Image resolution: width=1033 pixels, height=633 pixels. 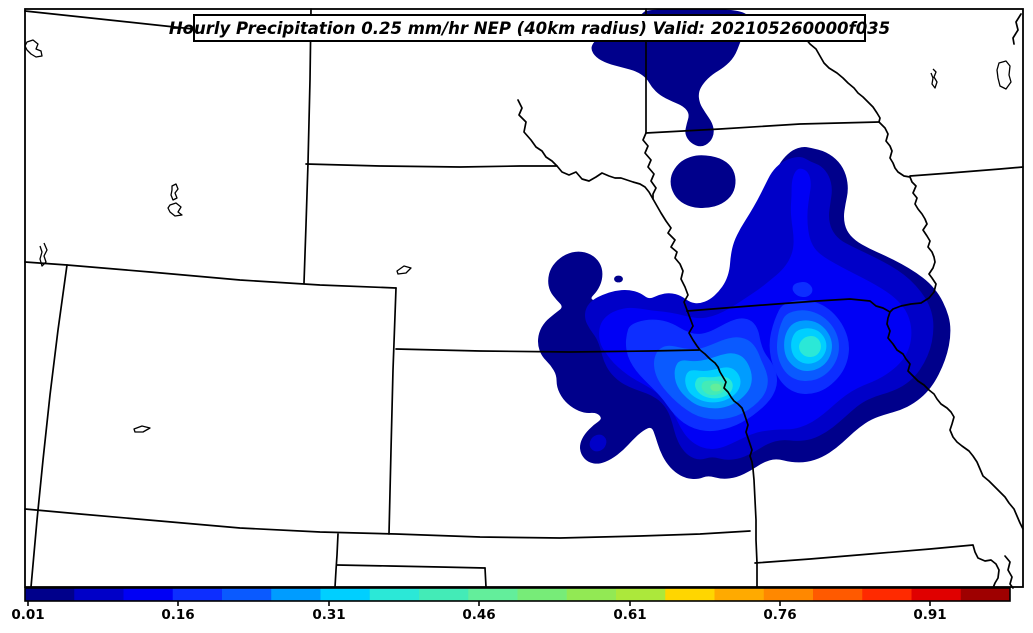 I want to click on montana-wyoming-line, so click(x=109, y=20).